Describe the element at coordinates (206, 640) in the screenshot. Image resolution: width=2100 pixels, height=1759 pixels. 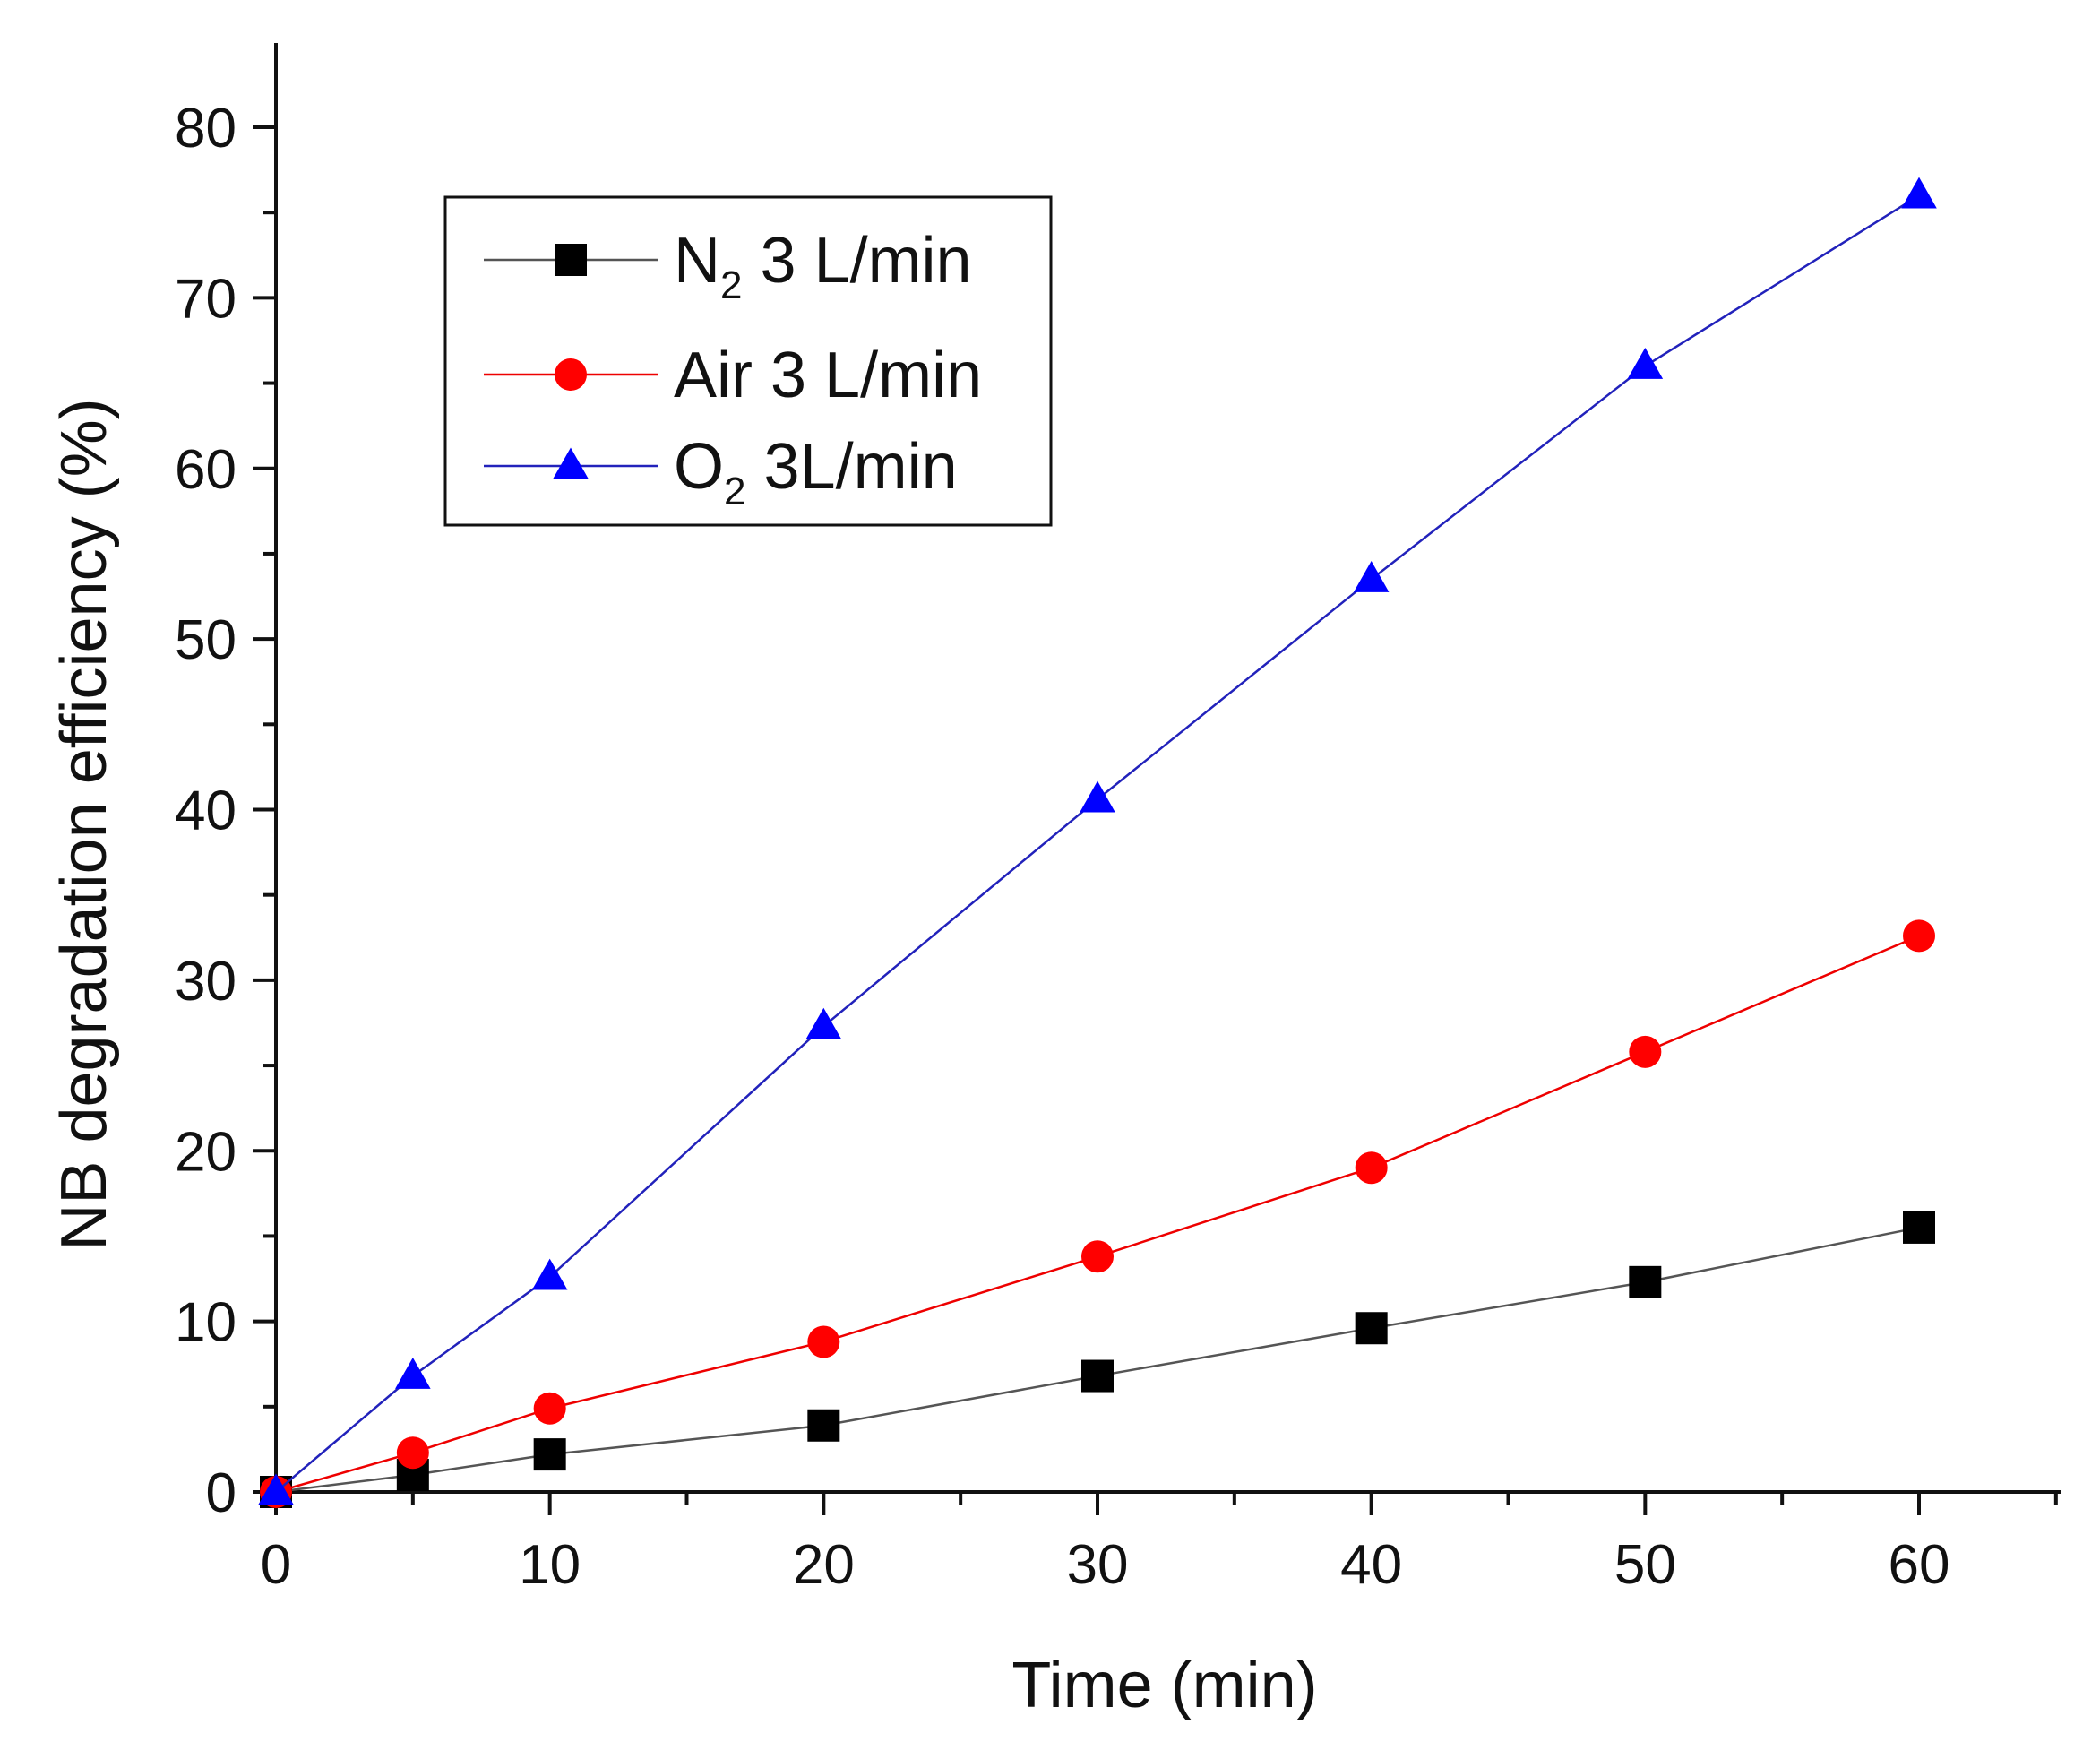
I see `y-tick-label: 50` at that location.